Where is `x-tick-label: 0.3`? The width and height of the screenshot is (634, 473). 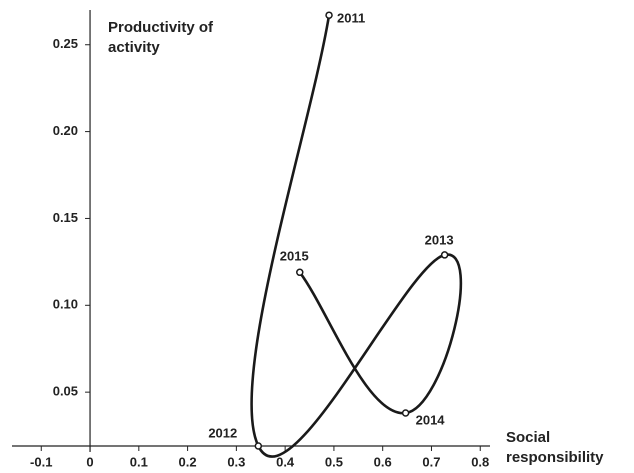 x-tick-label: 0.3 is located at coordinates (236, 461).